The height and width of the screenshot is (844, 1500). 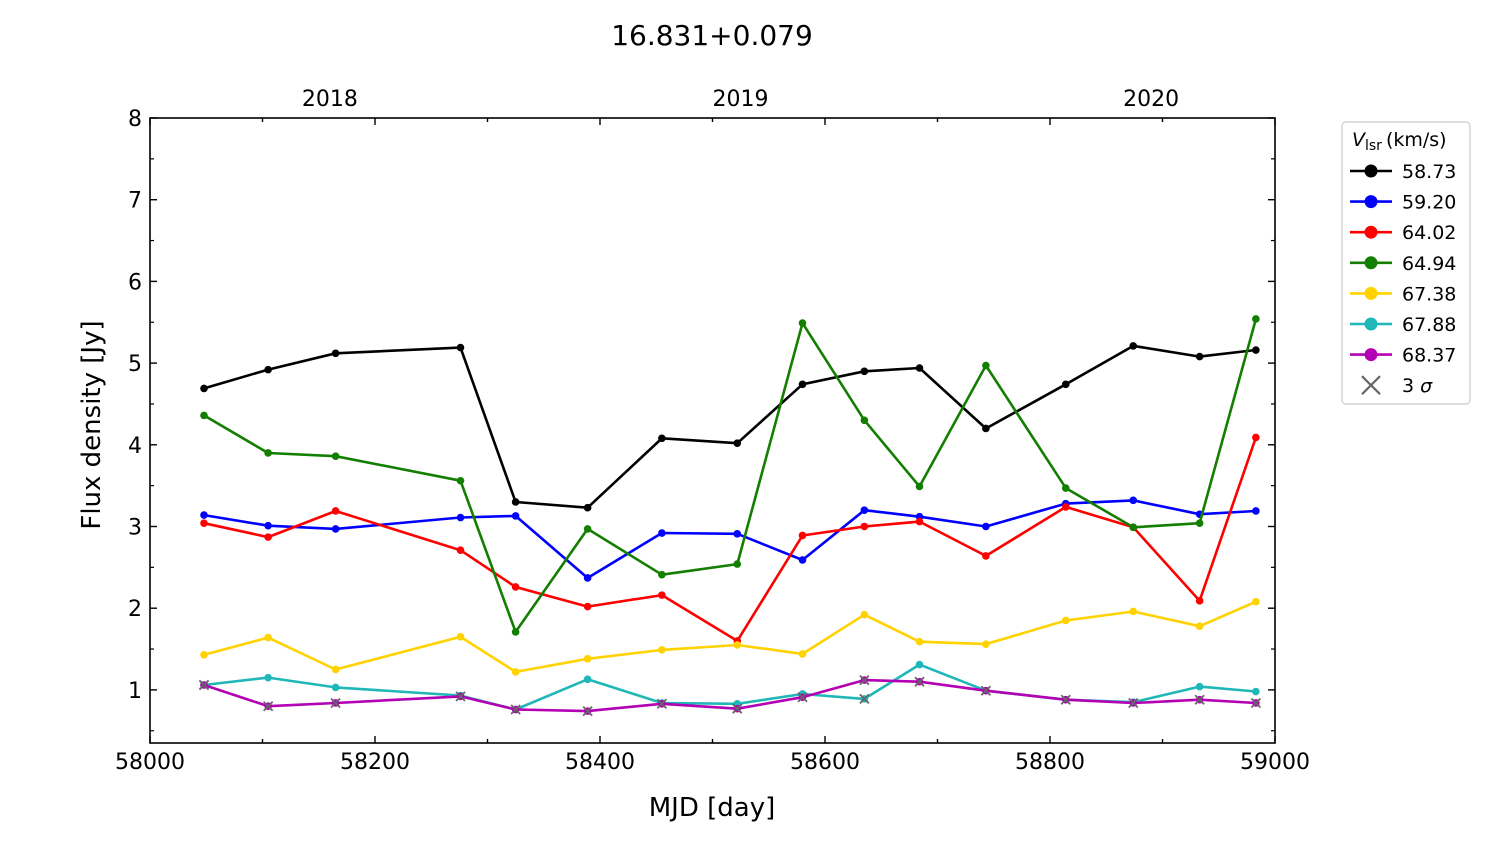 What do you see at coordinates (1429, 172) in the screenshot?
I see `legend-label: 58.73` at bounding box center [1429, 172].